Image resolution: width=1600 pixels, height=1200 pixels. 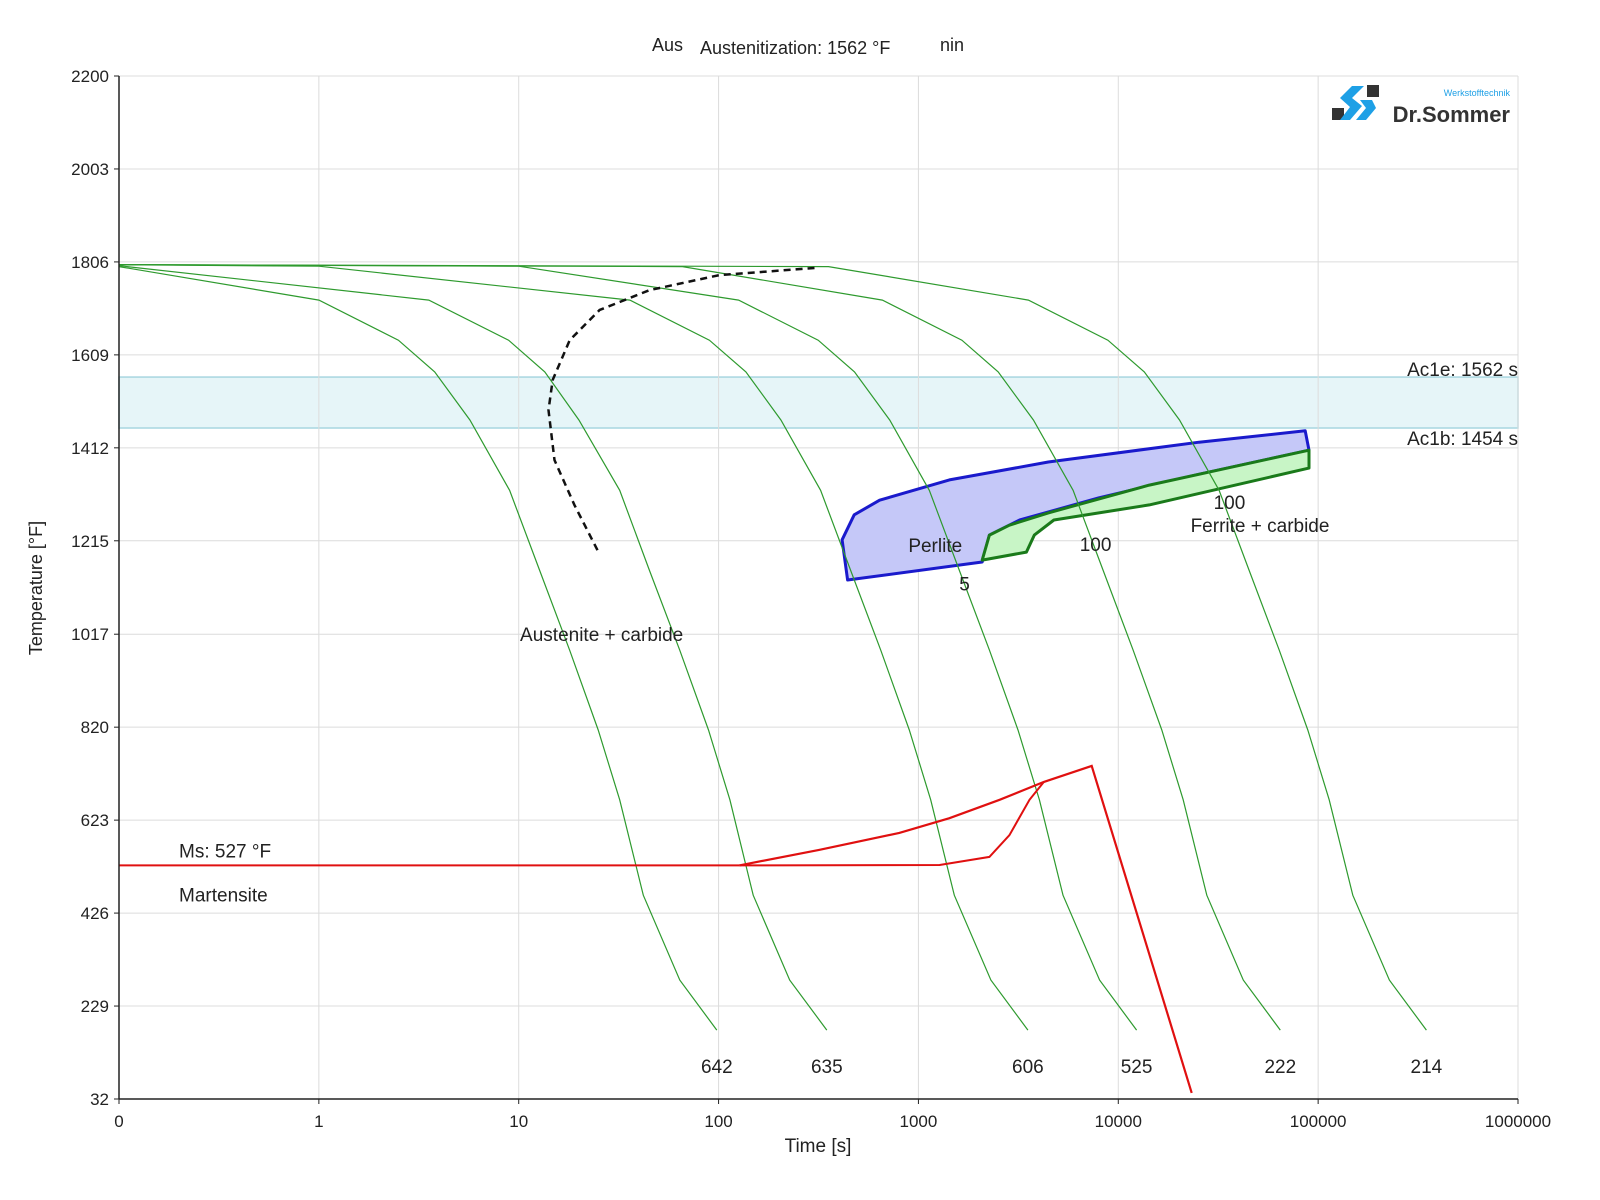 What do you see at coordinates (1462, 370) in the screenshot?
I see `ac1e-label: Ac1e: 1562 s` at bounding box center [1462, 370].